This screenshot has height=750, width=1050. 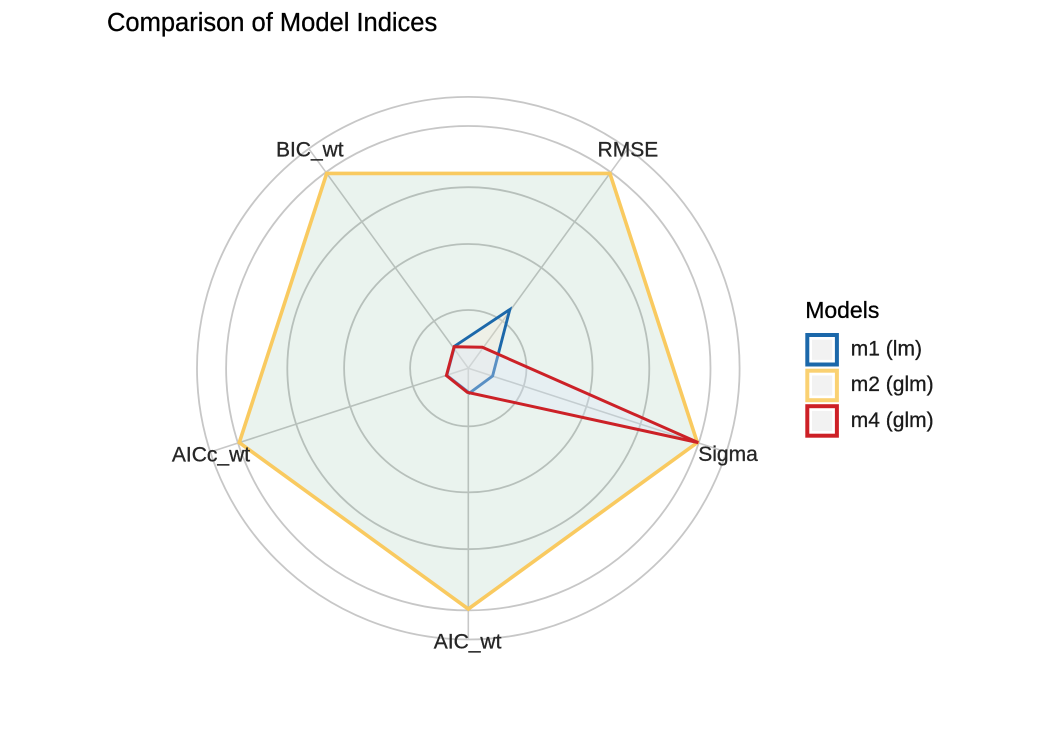 What do you see at coordinates (628, 150) in the screenshot?
I see `svg-text: RMSE` at bounding box center [628, 150].